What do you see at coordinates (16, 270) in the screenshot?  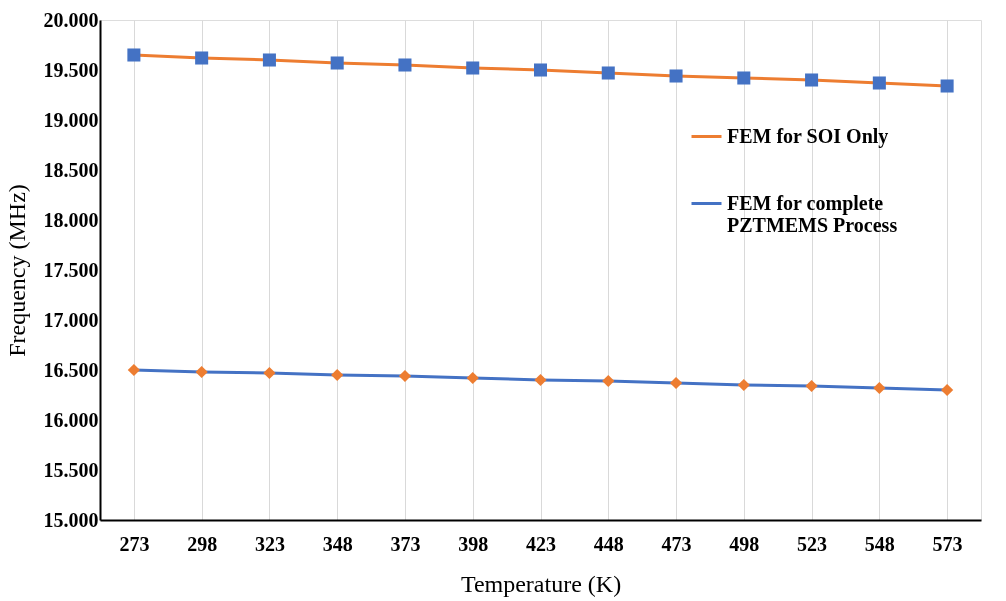 I see `y-axis-title: Frequency (MHz)` at bounding box center [16, 270].